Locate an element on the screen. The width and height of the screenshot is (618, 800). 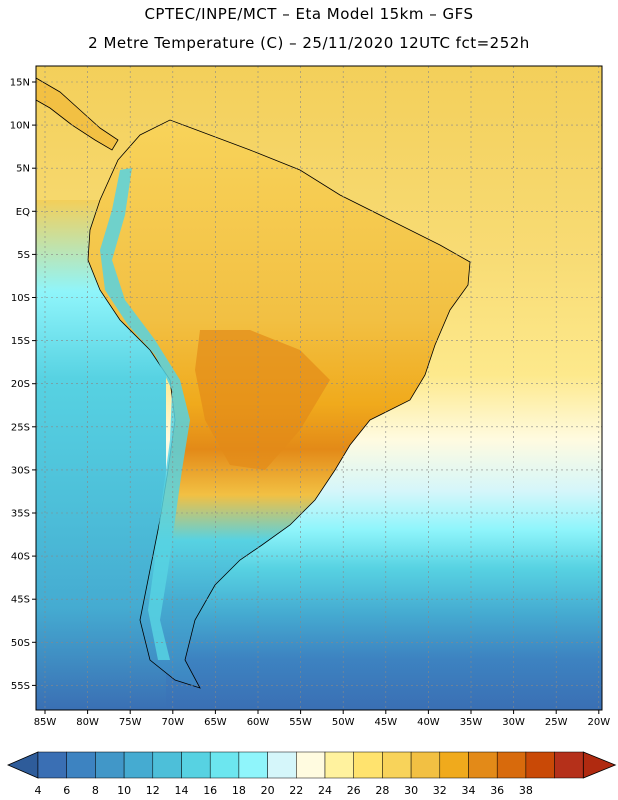
lon-tick-label: 45W is located at coordinates (385, 722).